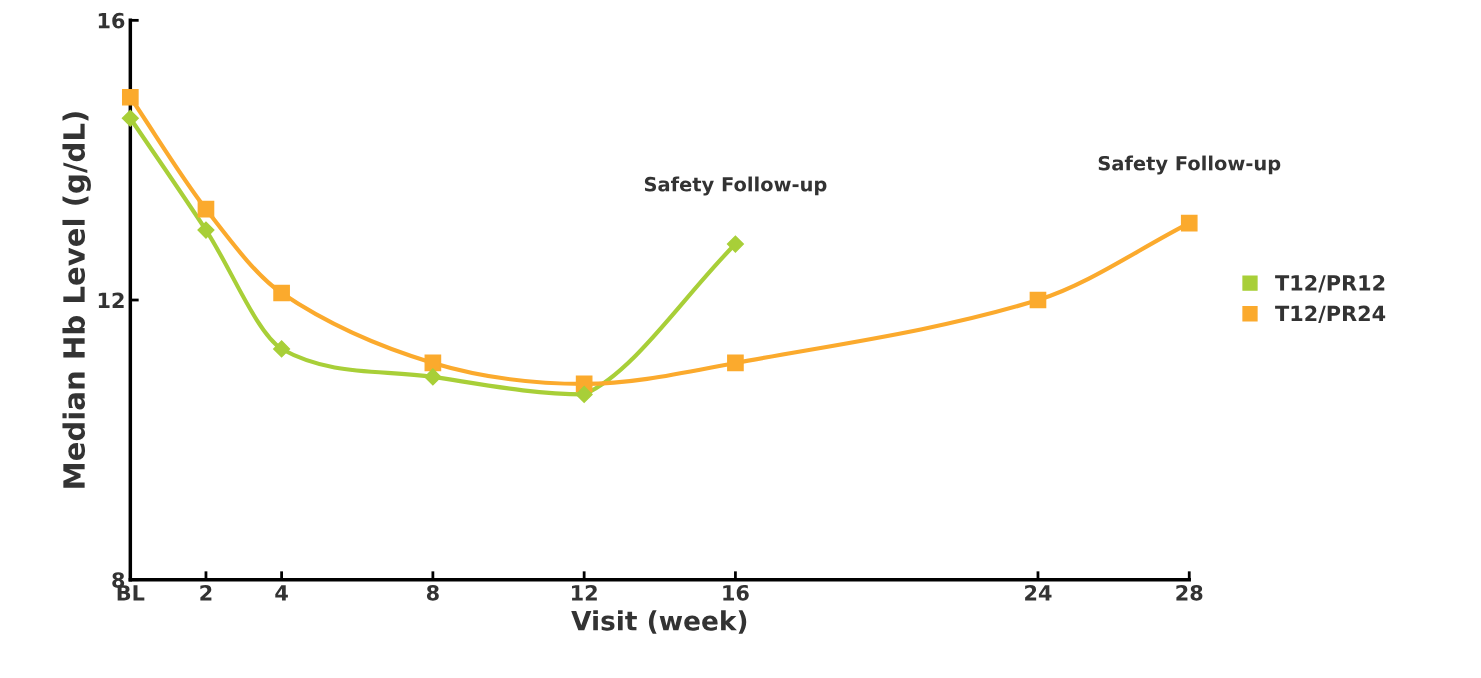 This screenshot has width=1481, height=678. Describe the element at coordinates (111, 300) in the screenshot. I see `y-tick-label: 12` at that location.